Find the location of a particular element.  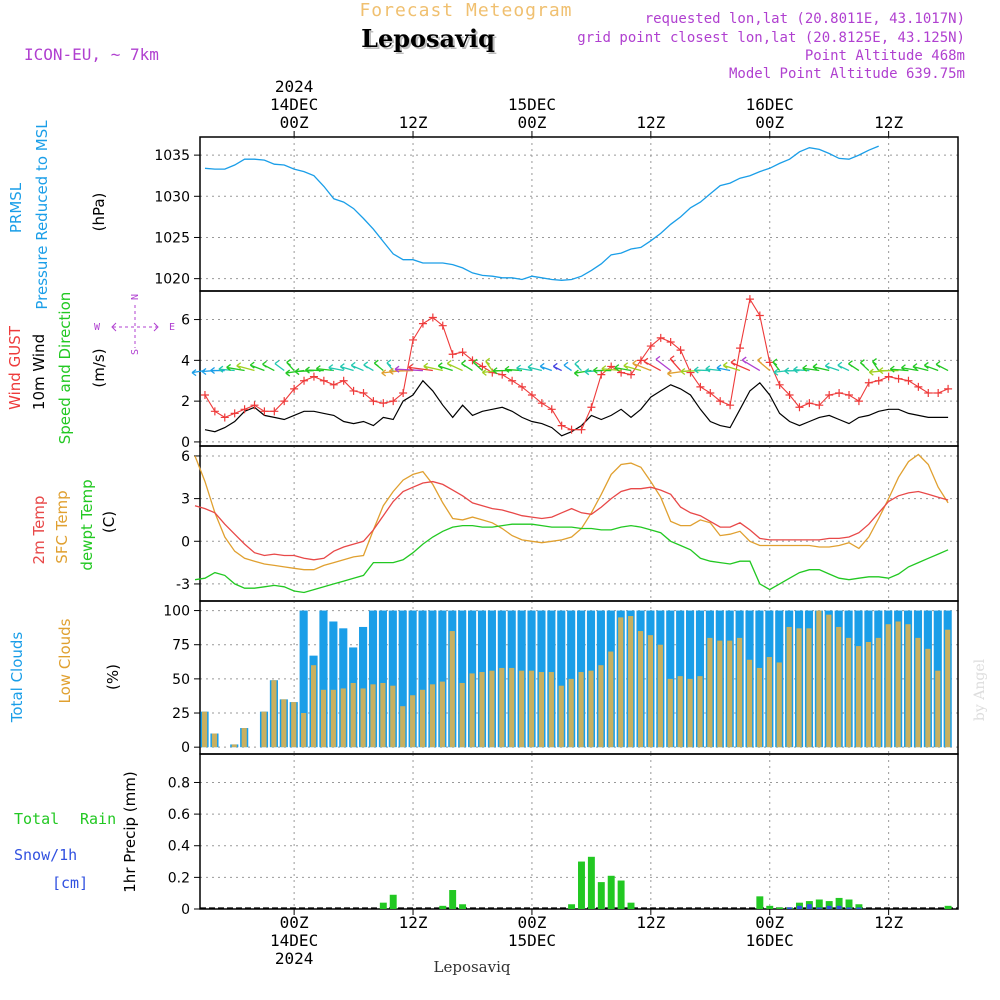

gust-label: Wind GUST is located at coordinates (15, 367).